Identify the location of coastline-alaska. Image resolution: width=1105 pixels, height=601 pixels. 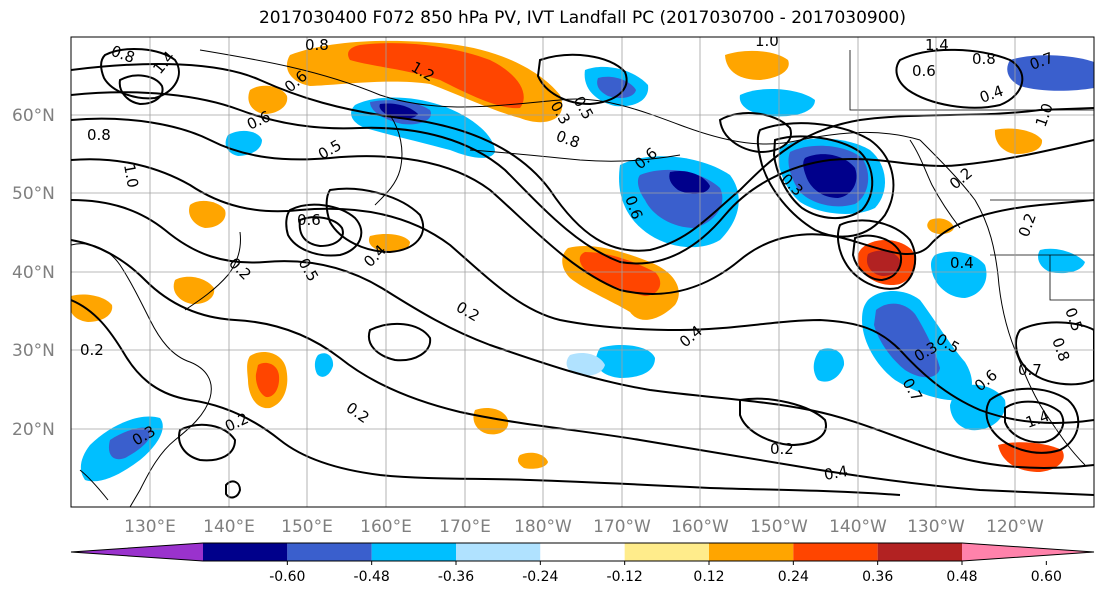
(740, 121).